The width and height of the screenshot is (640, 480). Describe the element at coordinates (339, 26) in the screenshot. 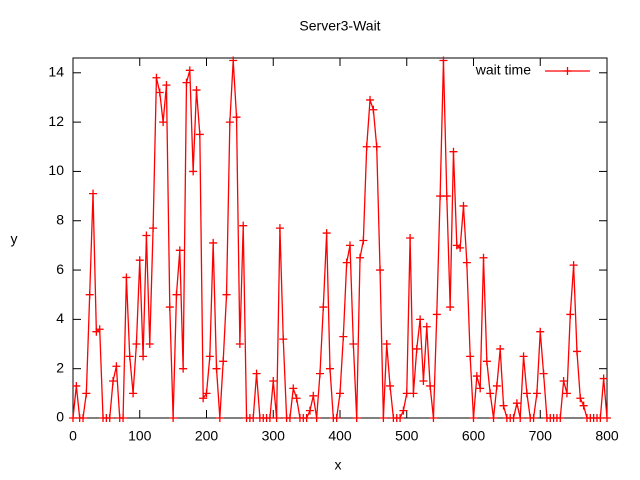

I see `chart-title: Server3-Wait` at that location.